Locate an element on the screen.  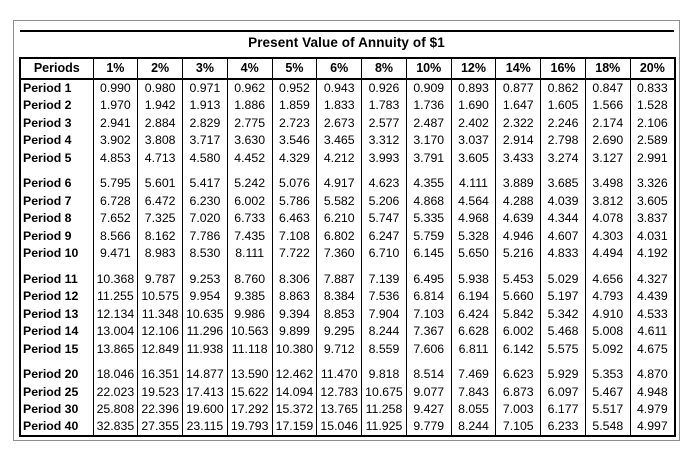
cell: 4.675 is located at coordinates (652, 349).